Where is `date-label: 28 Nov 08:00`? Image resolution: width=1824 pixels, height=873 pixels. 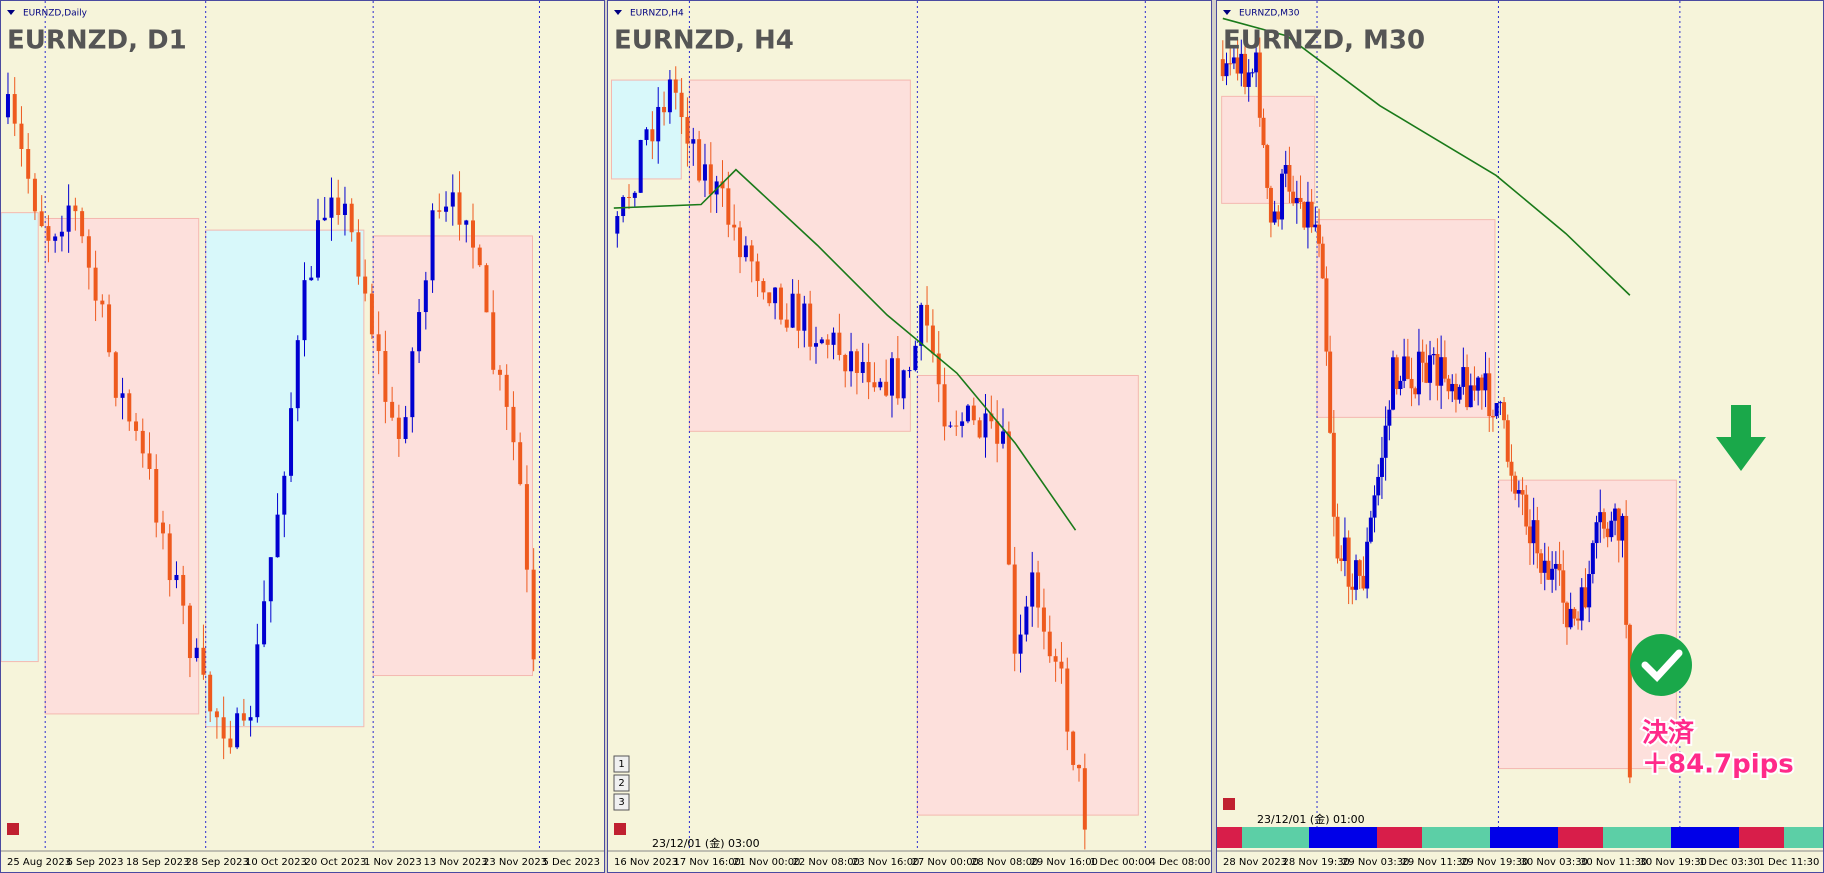
date-label: 28 Nov 08:00 is located at coordinates (1004, 862).